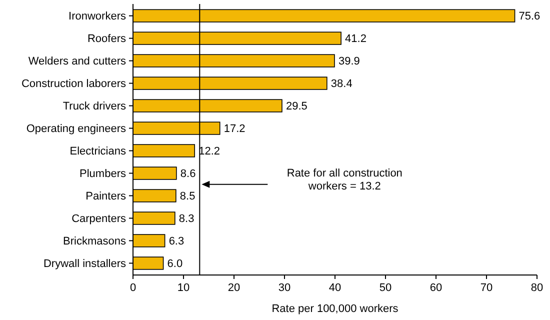 This screenshot has width=550, height=320. Describe the element at coordinates (486, 288) in the screenshot. I see `x-tick-label: 70` at that location.